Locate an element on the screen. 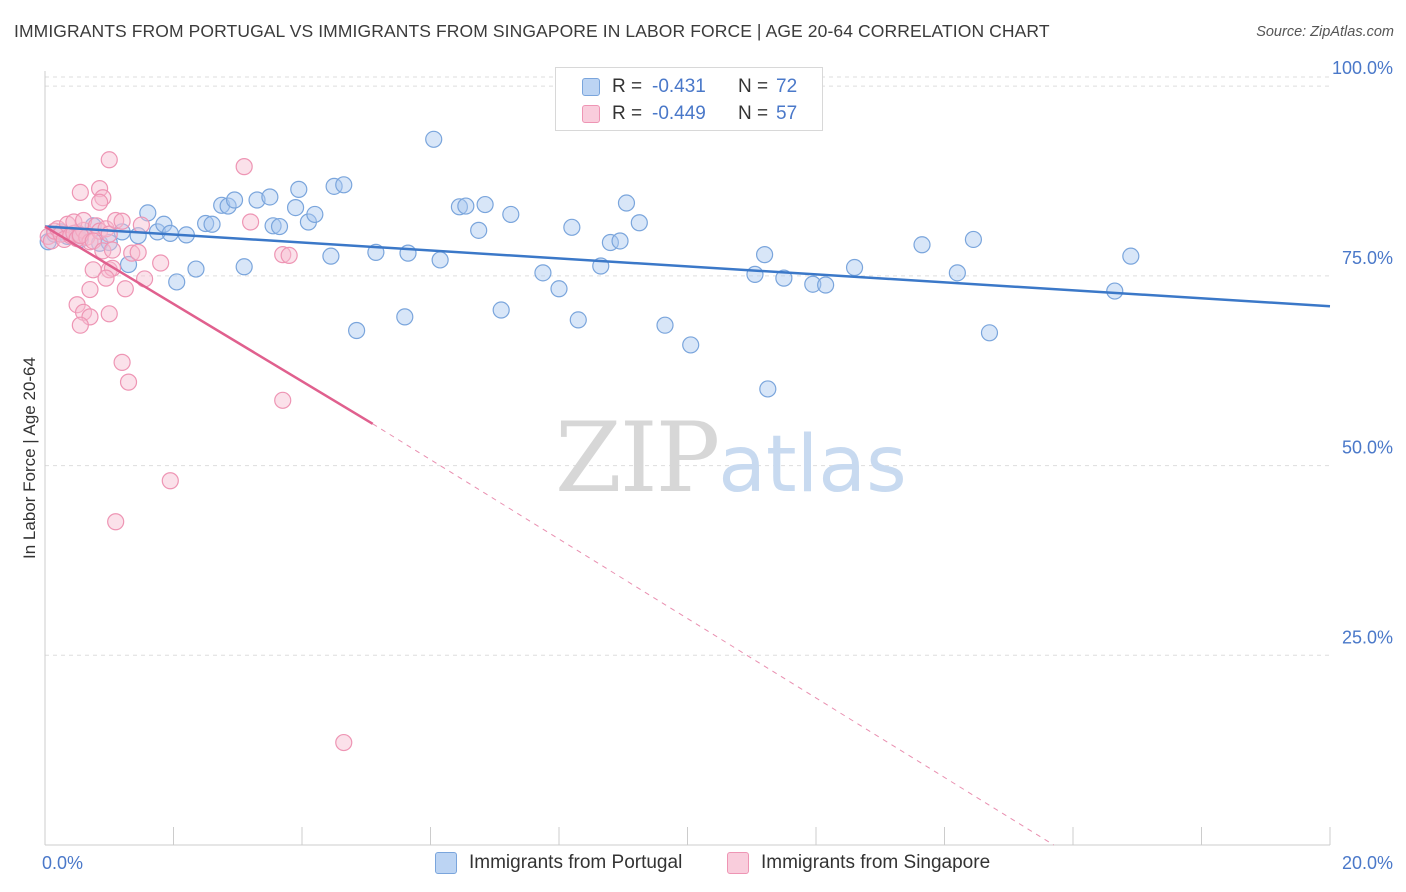 The width and height of the screenshot is (1406, 892). legend-item-singapore: Immigrants from Singapore is located at coordinates (858, 863).